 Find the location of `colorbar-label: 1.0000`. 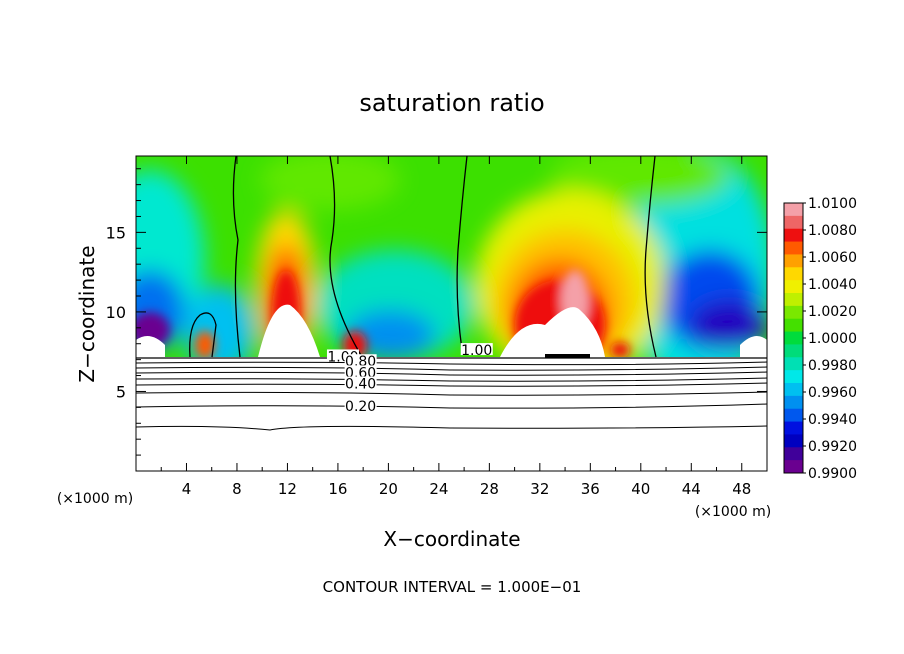

colorbar-label: 1.0000 is located at coordinates (832, 339).